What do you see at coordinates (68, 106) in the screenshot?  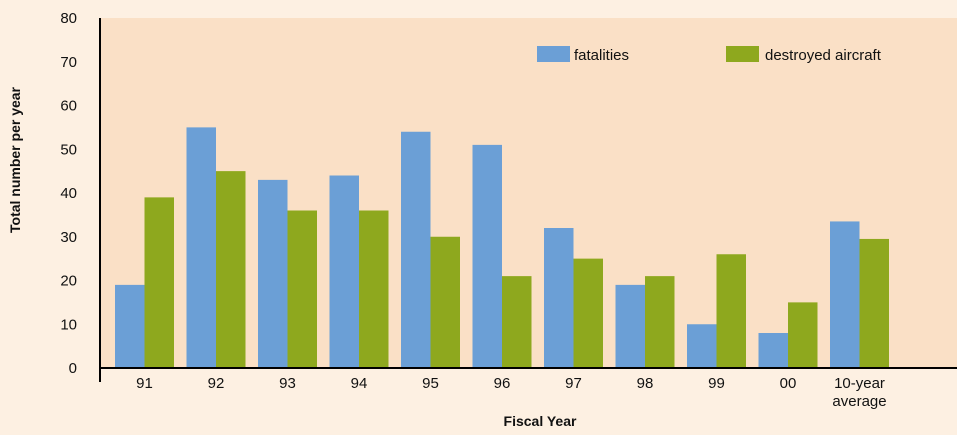 I see `y-tick-label-6: 60` at bounding box center [68, 106].